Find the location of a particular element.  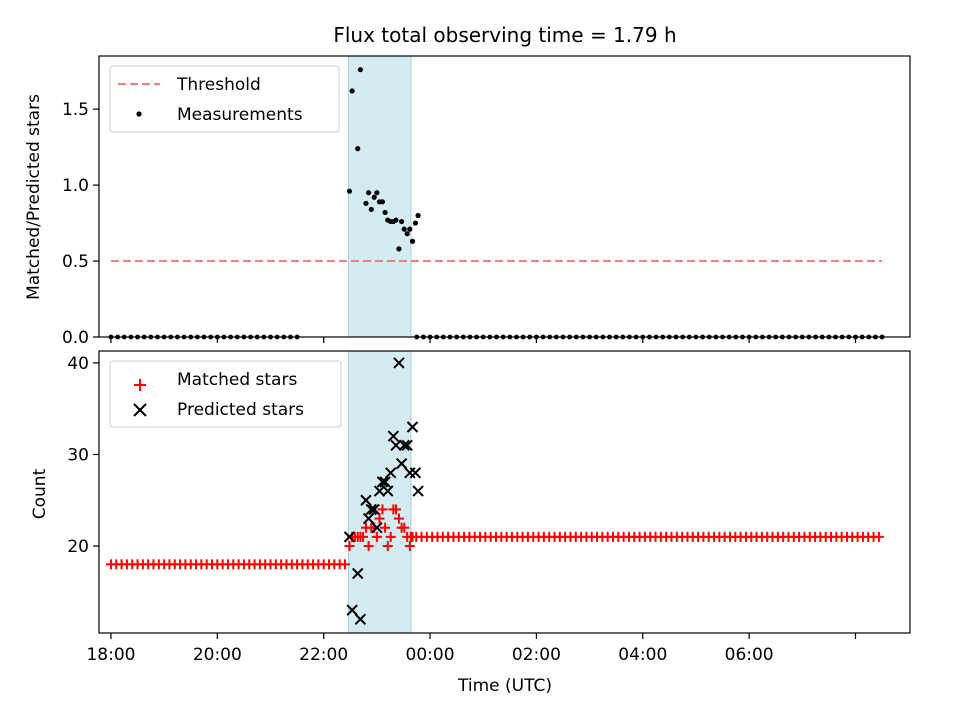

bottom-legend-box is located at coordinates (225, 394).